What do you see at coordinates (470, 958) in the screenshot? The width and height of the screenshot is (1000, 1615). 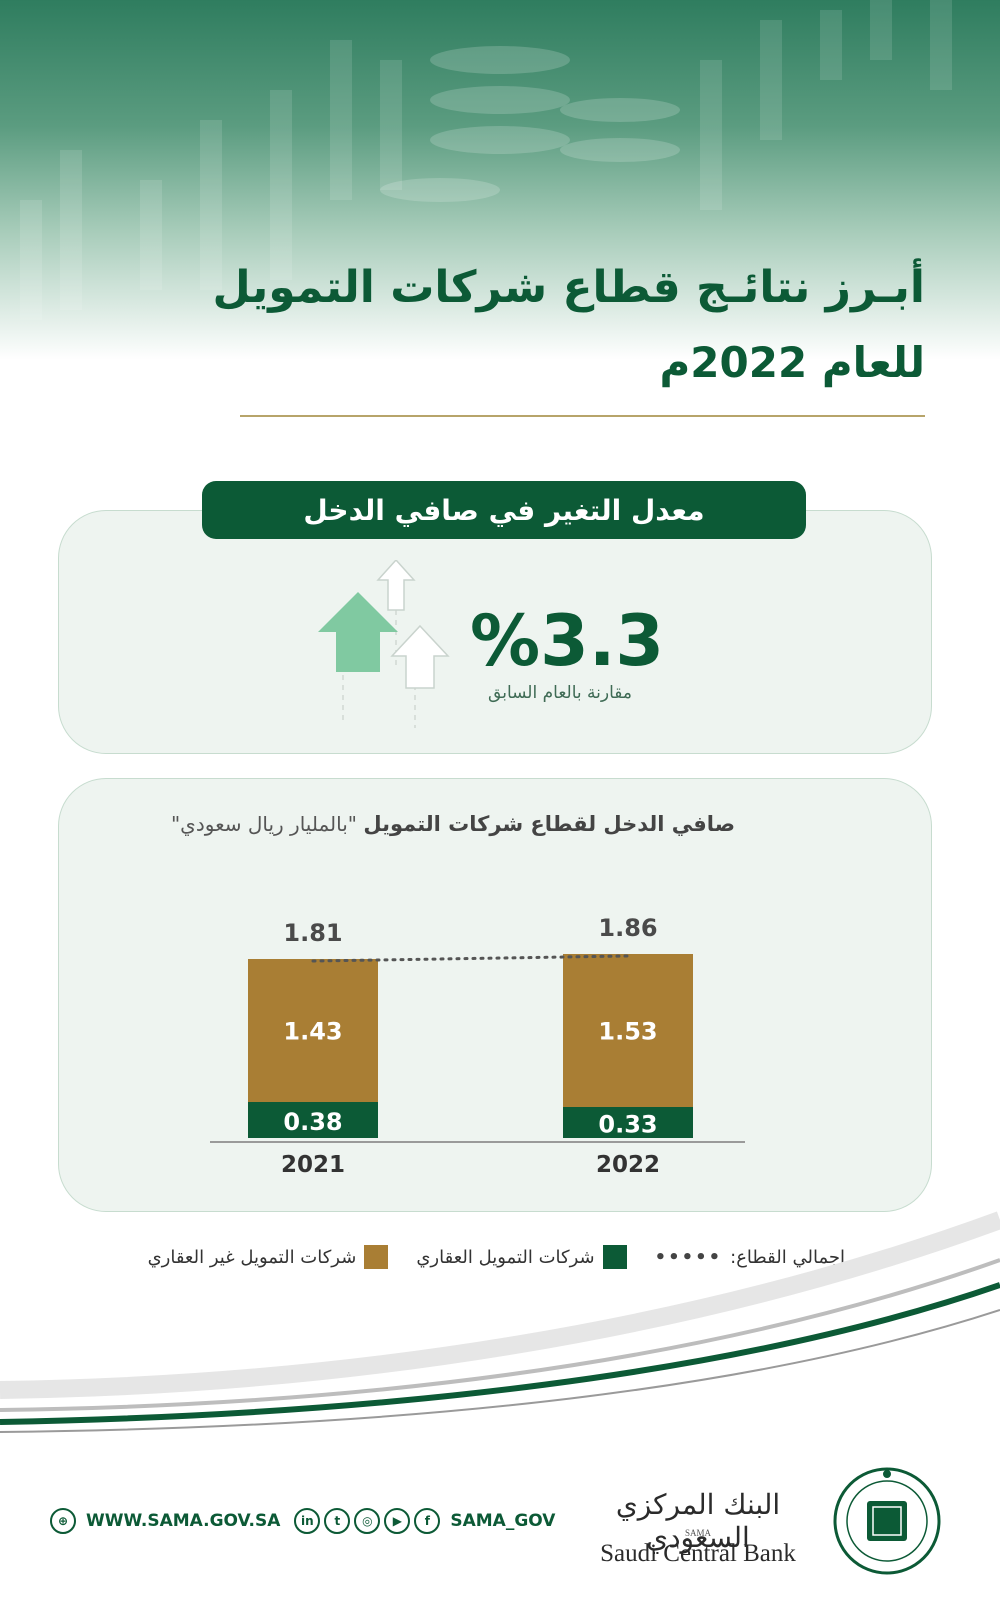 I see `total-trend-line` at bounding box center [470, 958].